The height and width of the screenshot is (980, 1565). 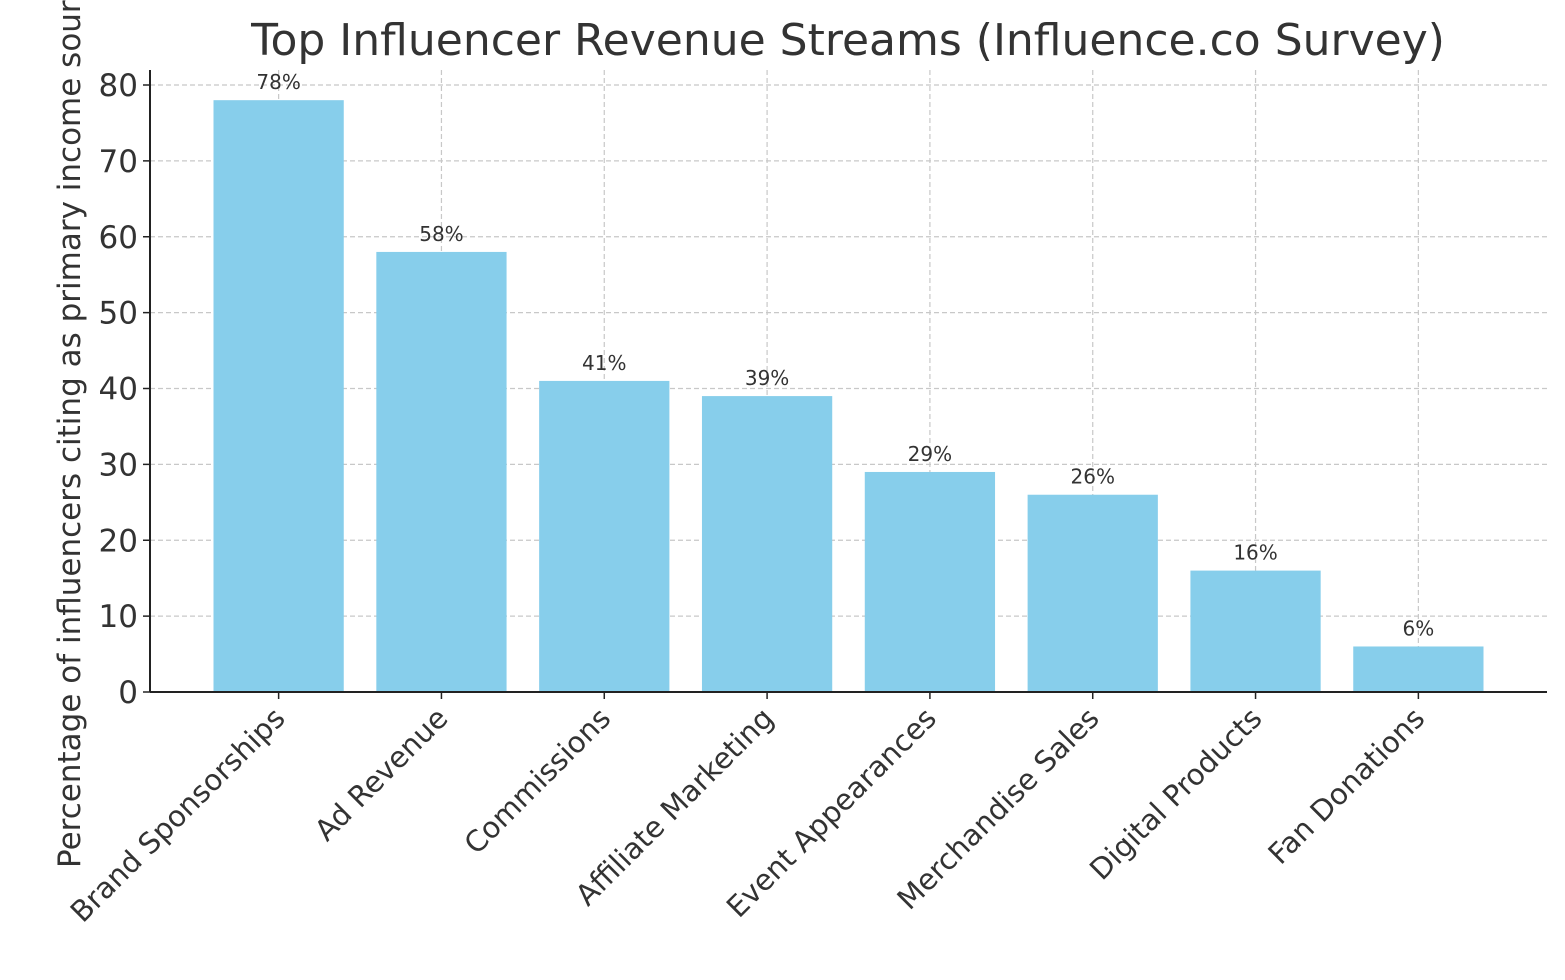 I want to click on data-label: 41%, so click(x=604, y=363).